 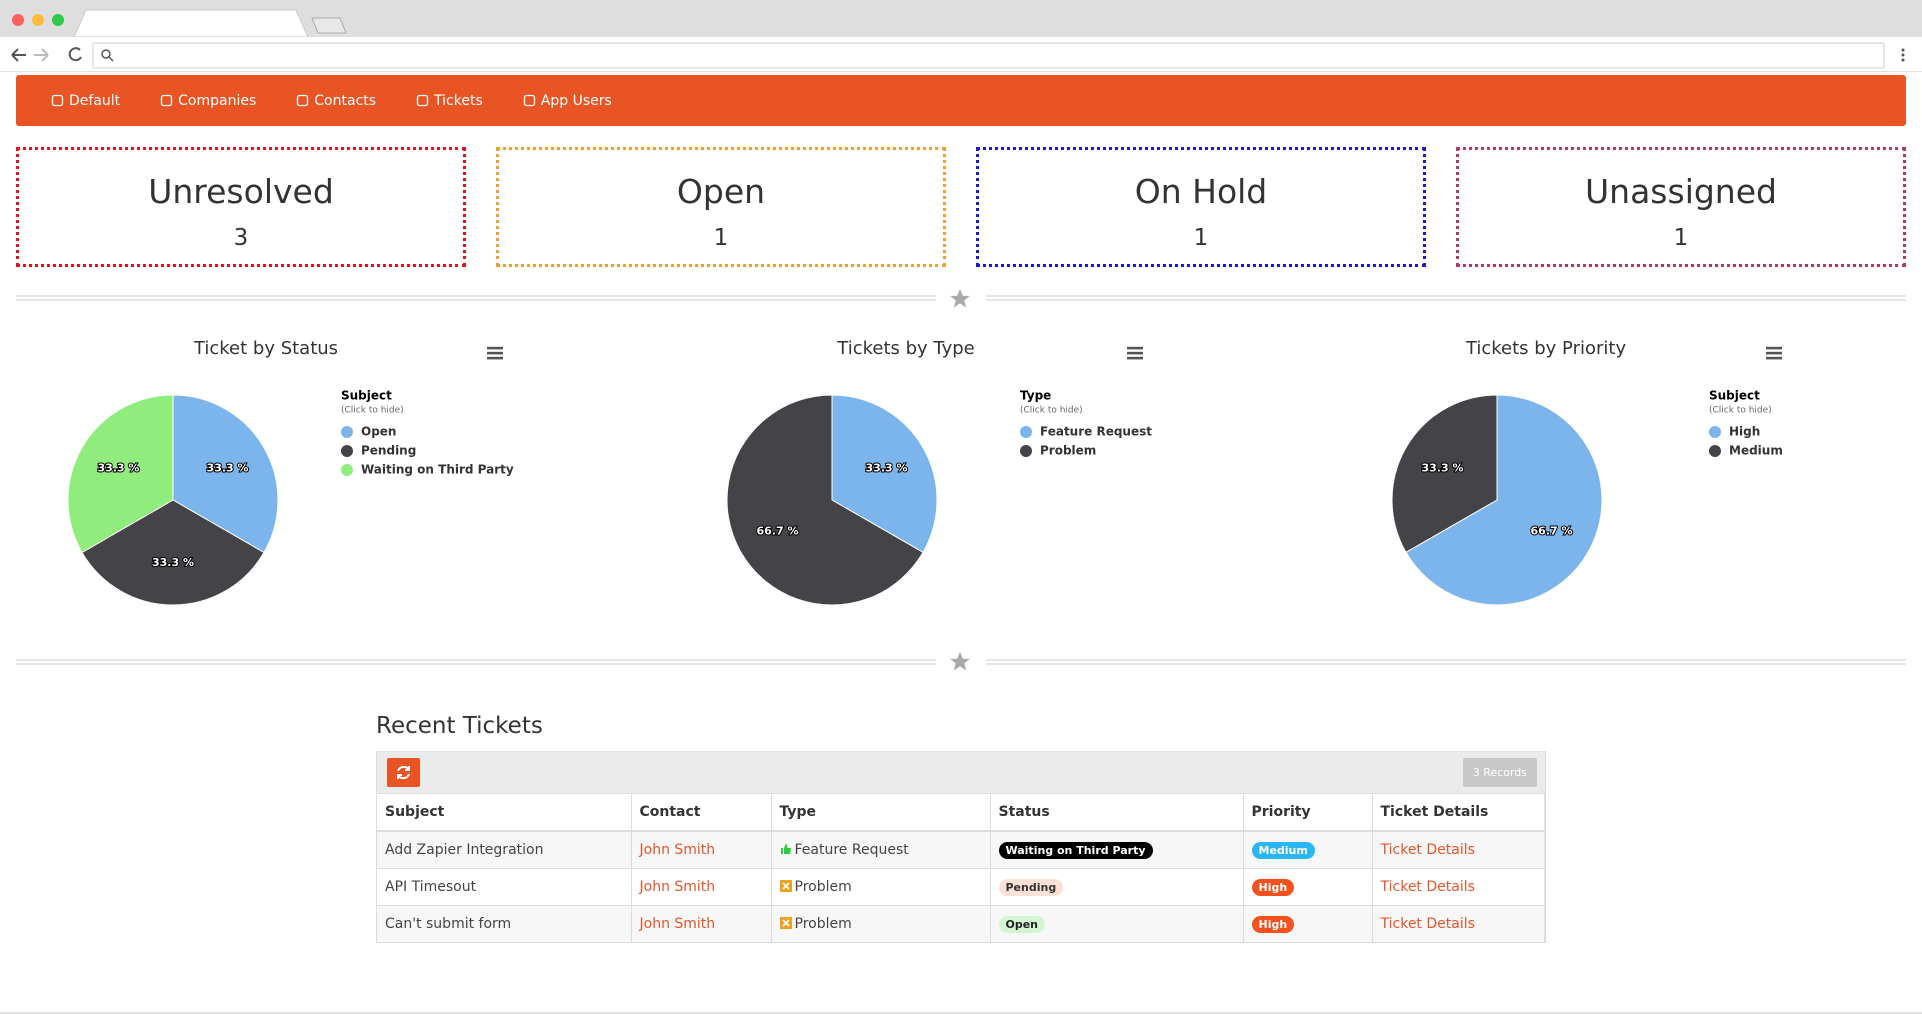 I want to click on chart-title: Ticket by Status, so click(x=265, y=348).